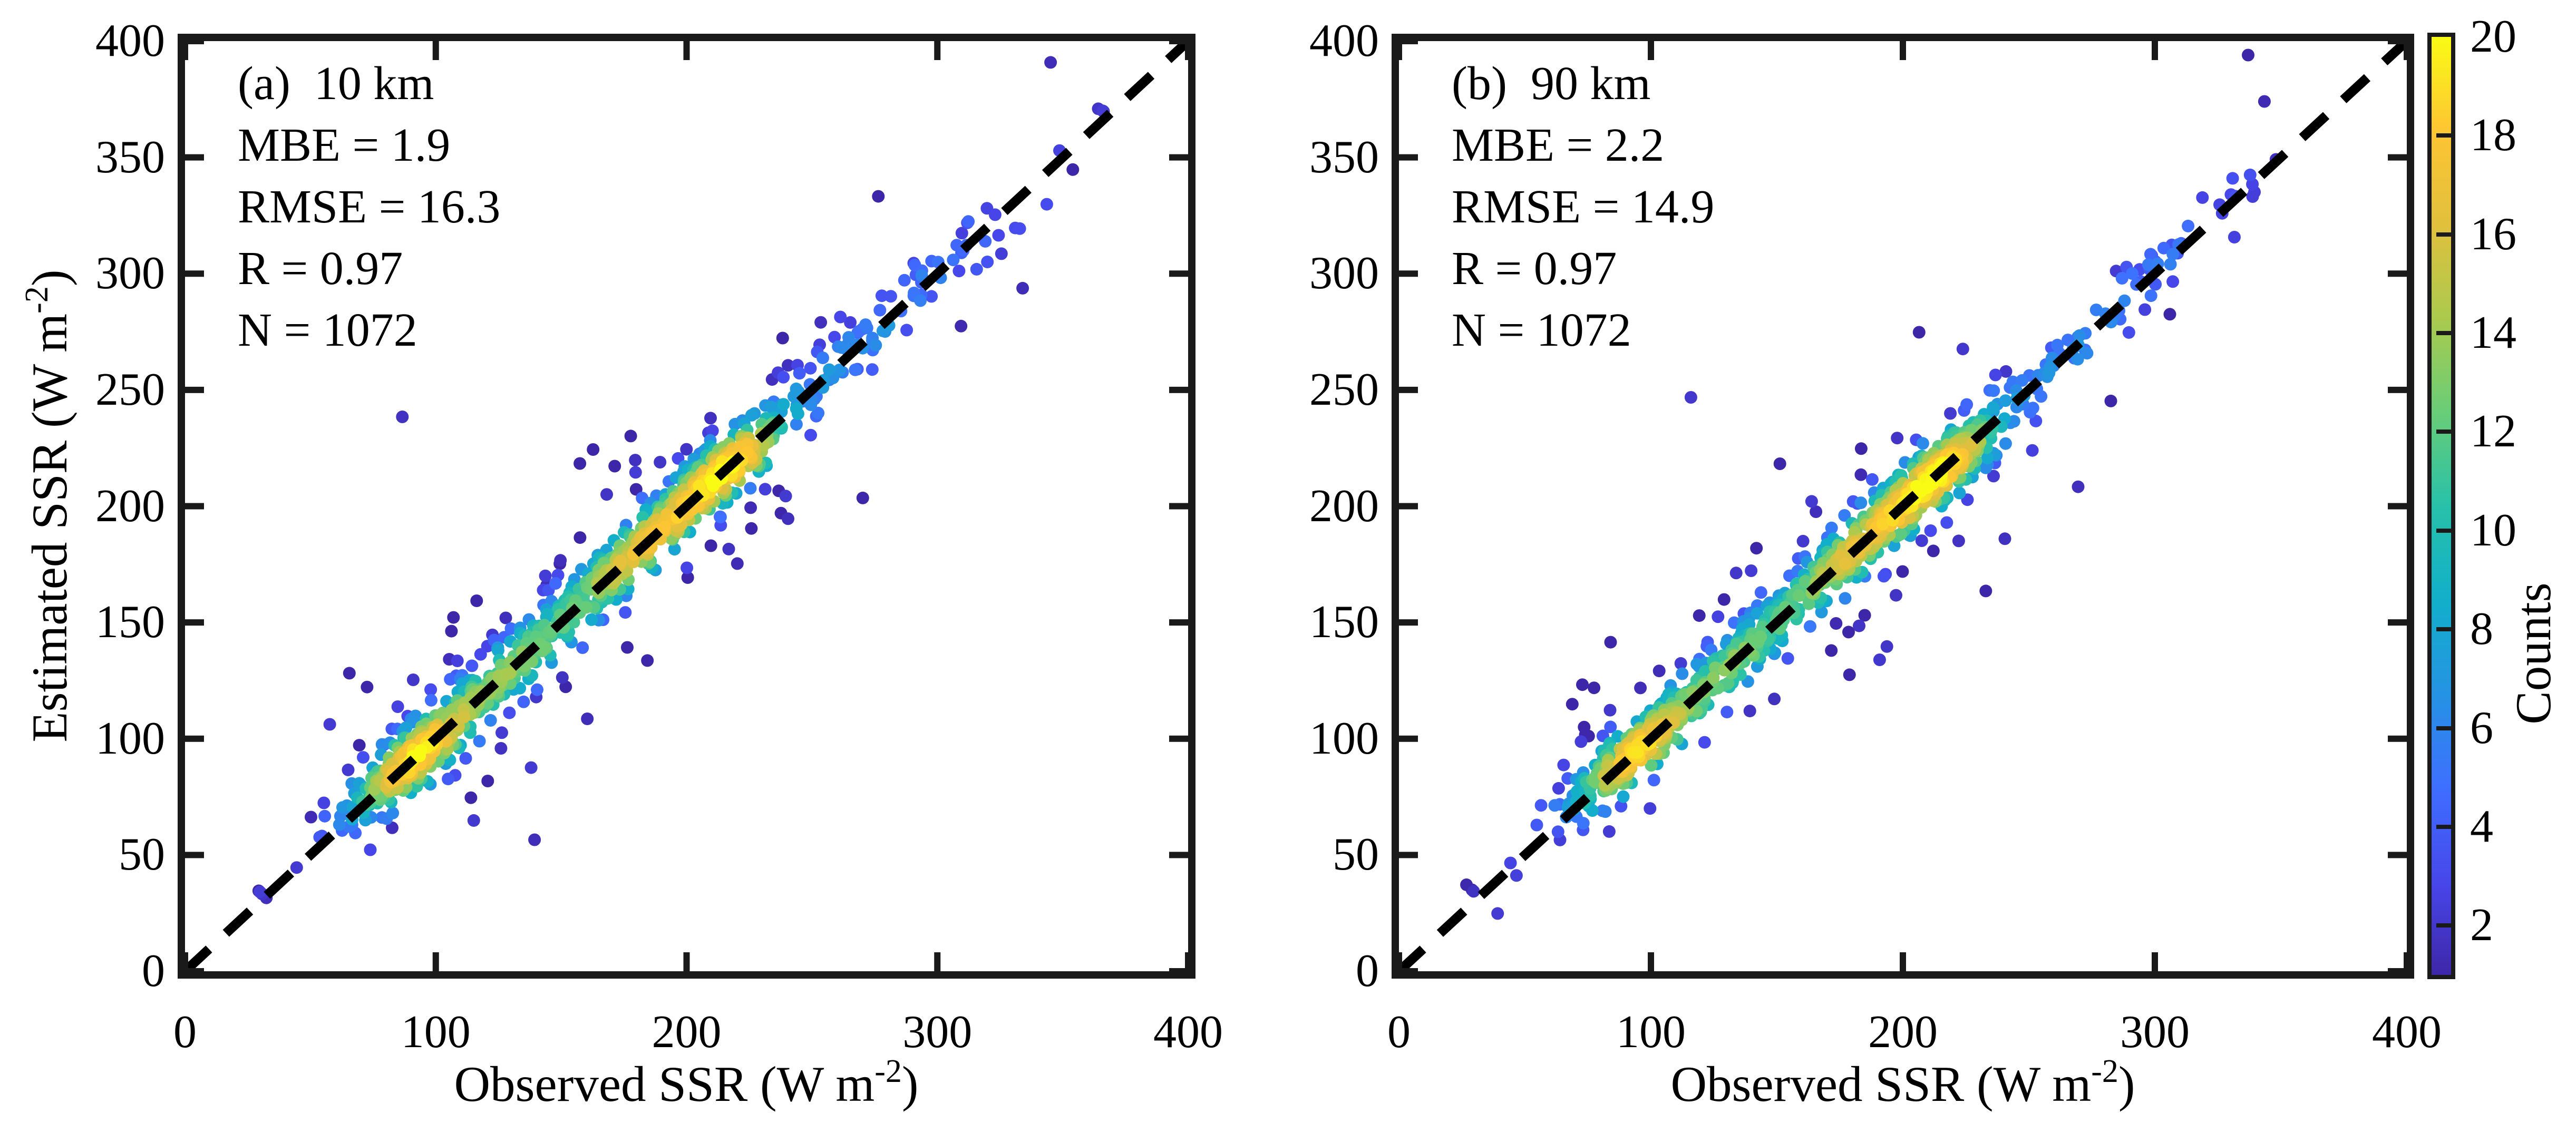 The height and width of the screenshot is (1142, 2576). I want to click on panel-a-xtick-label: 200, so click(687, 1032).